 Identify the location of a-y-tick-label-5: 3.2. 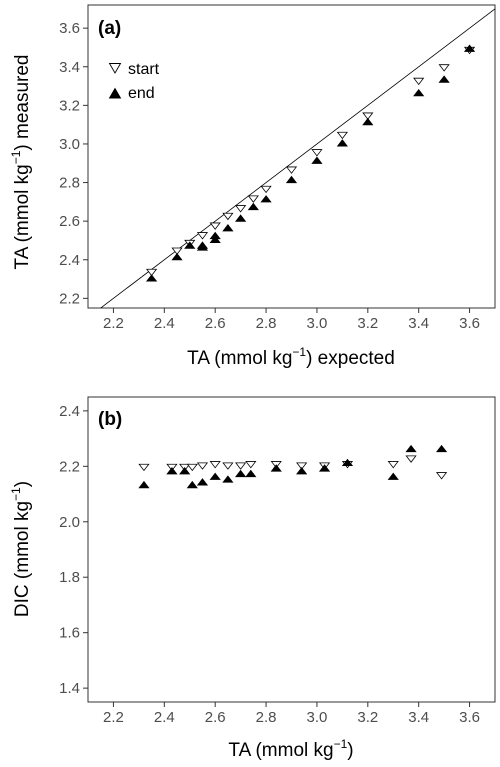
(69, 105).